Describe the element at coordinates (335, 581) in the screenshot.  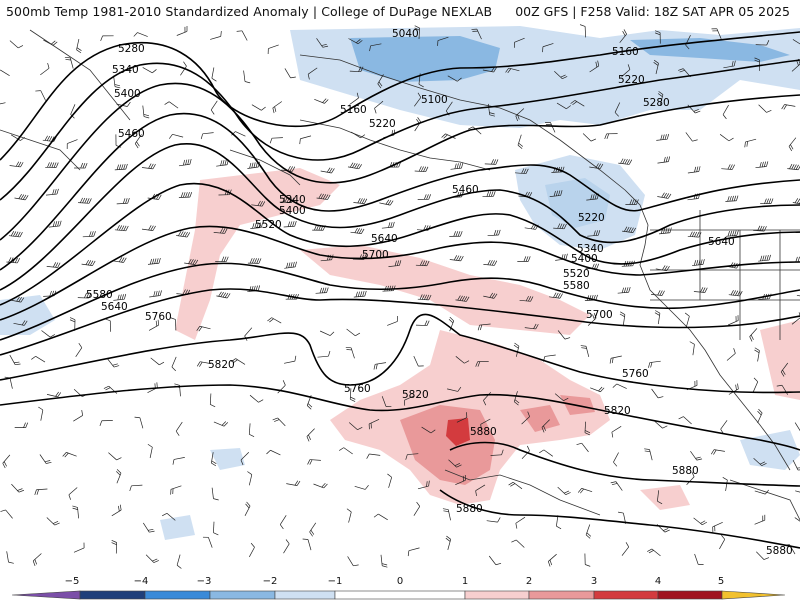
I see `legend-tick-label: −1` at that location.